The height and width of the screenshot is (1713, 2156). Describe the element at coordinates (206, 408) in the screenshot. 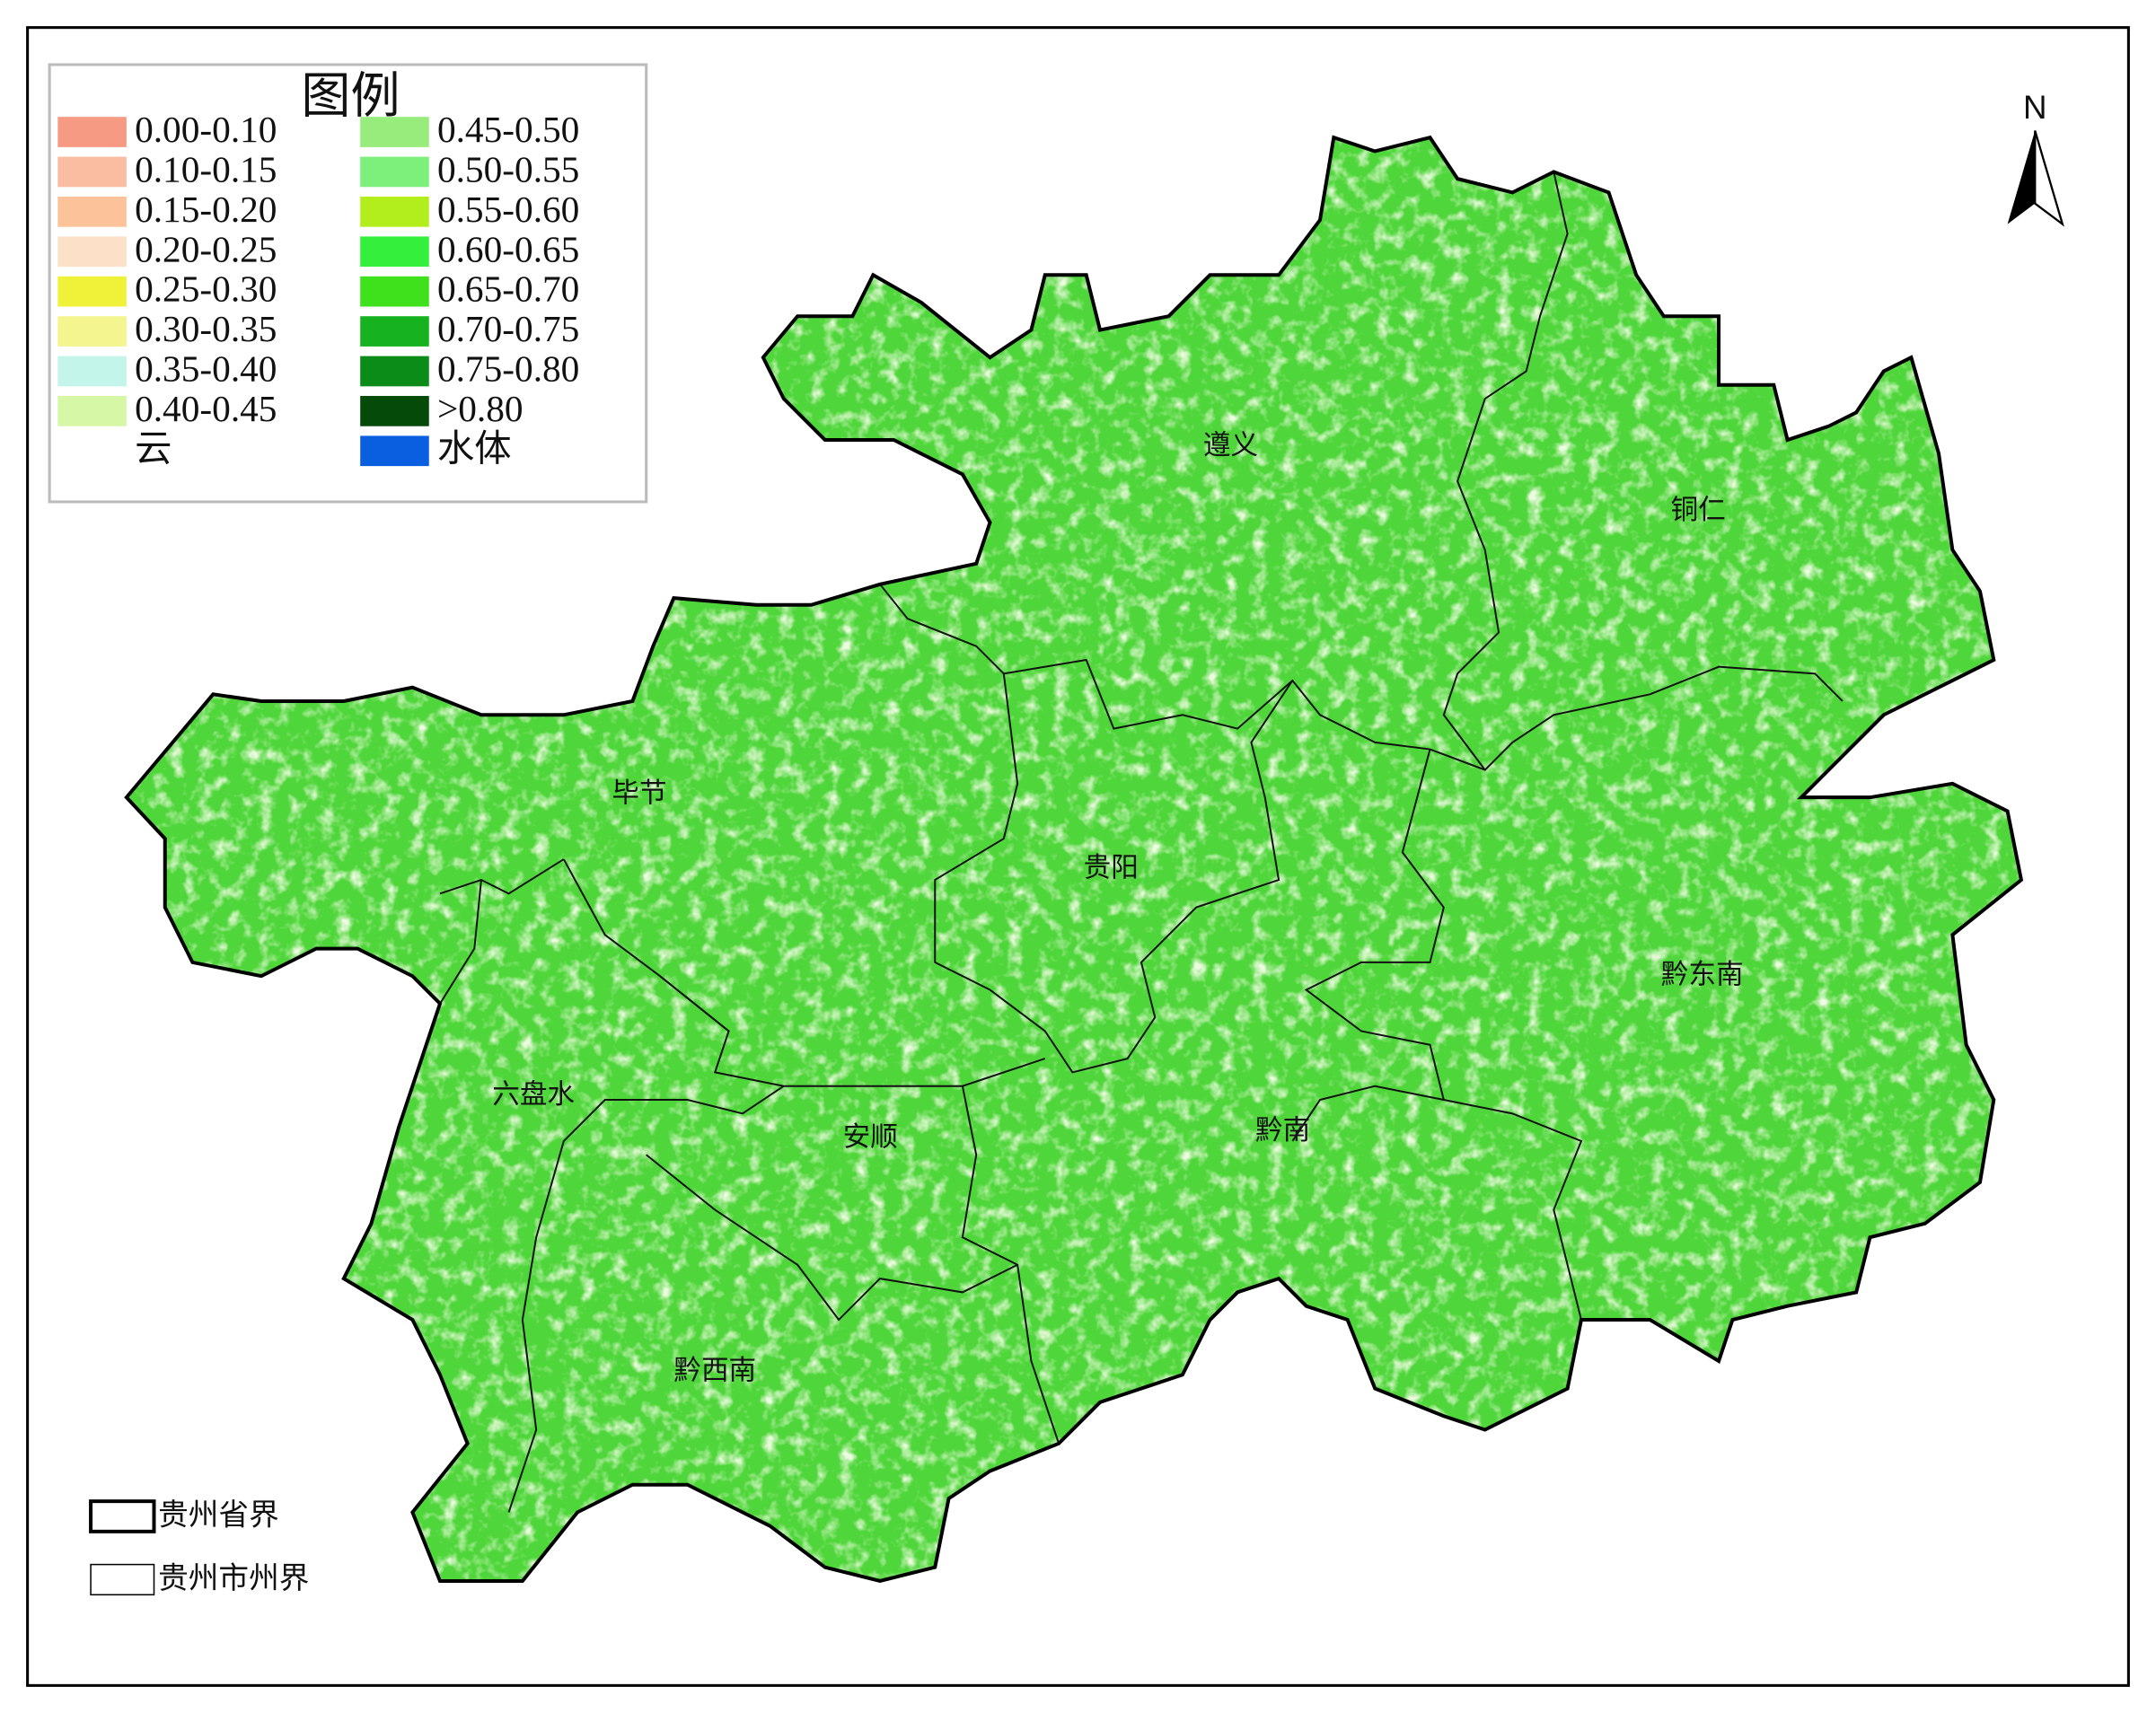

I see `legend-label: 0.40-0.45` at that location.